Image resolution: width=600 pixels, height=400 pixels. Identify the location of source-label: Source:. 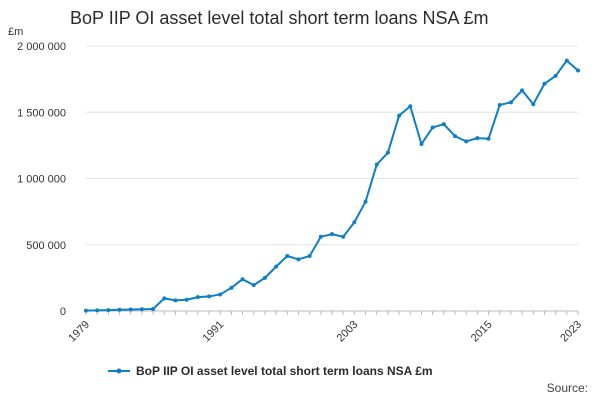
(567, 388).